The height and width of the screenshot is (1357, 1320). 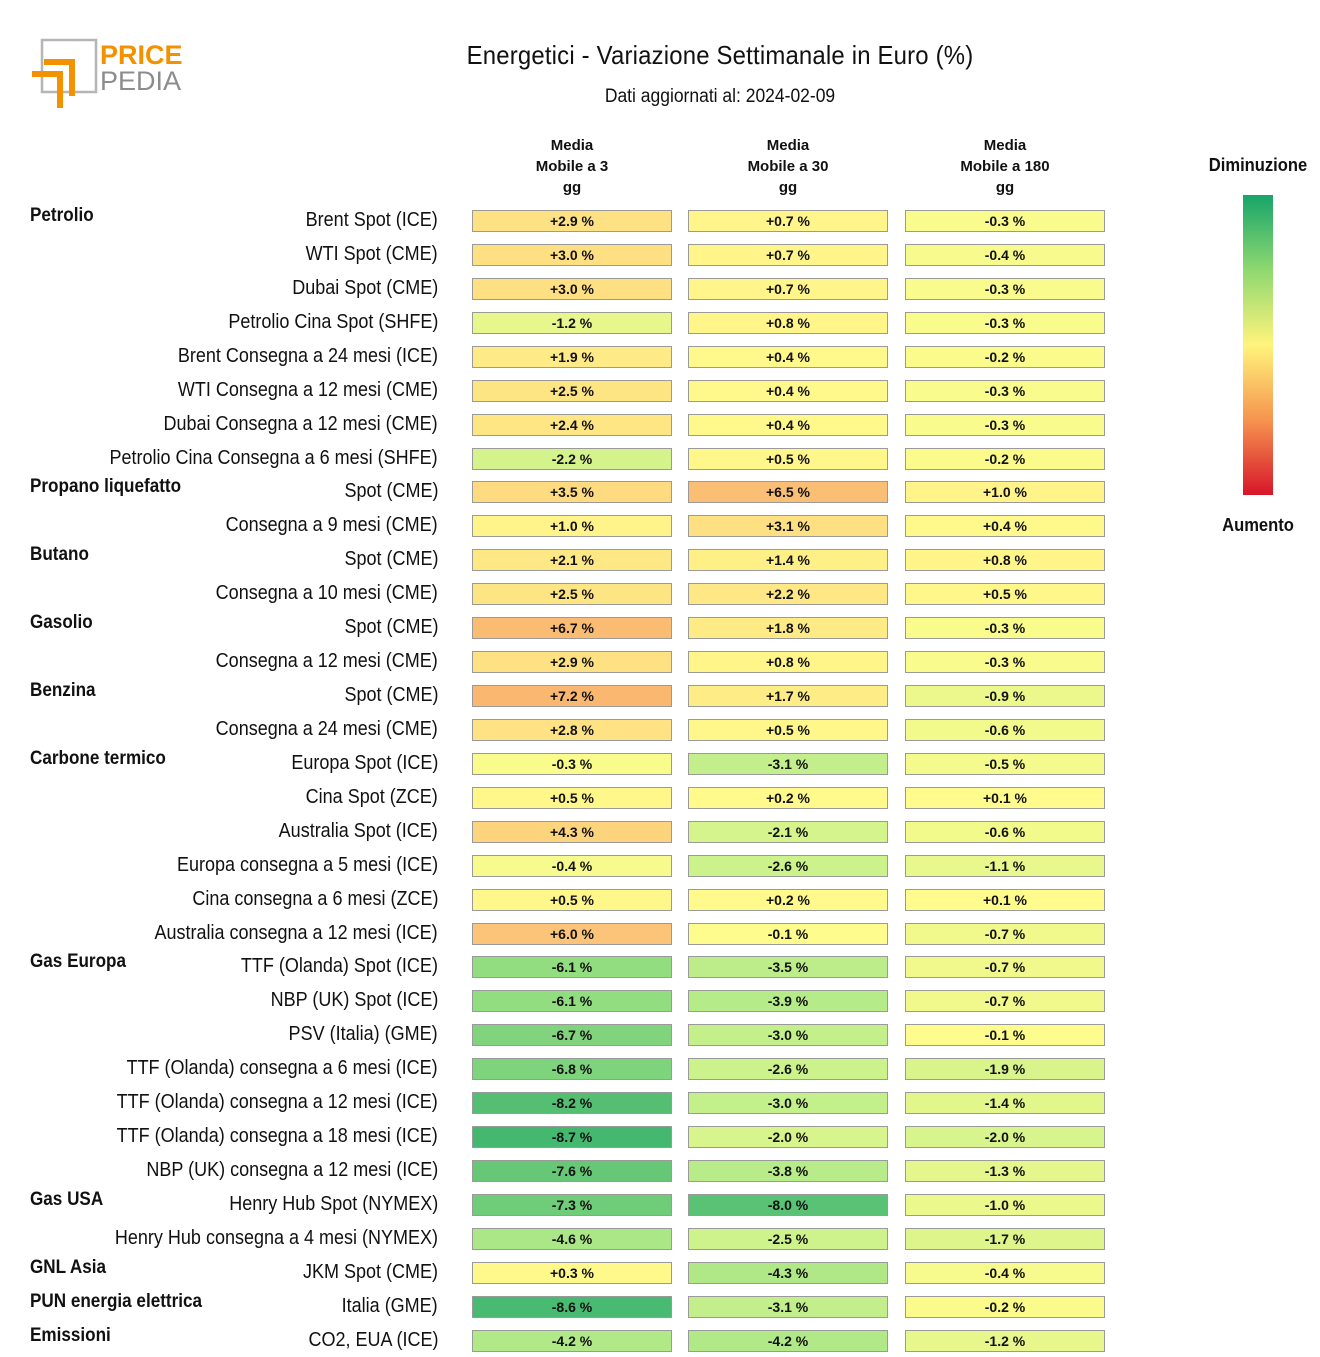 What do you see at coordinates (106, 487) in the screenshot?
I see `category-label: Propano liquefatto` at bounding box center [106, 487].